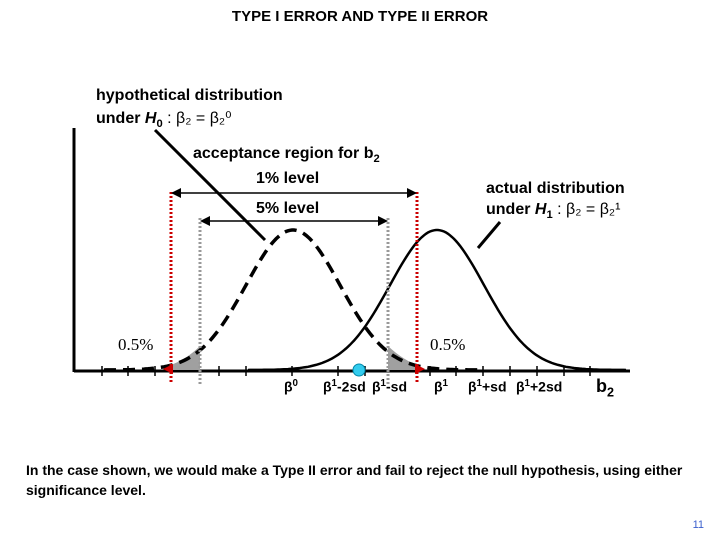 Image resolution: width=720 pixels, height=540 pixels. What do you see at coordinates (553, 211) in the screenshot?
I see `h1-label-line2: under H1 : β₂ = β₂¹` at bounding box center [553, 211].